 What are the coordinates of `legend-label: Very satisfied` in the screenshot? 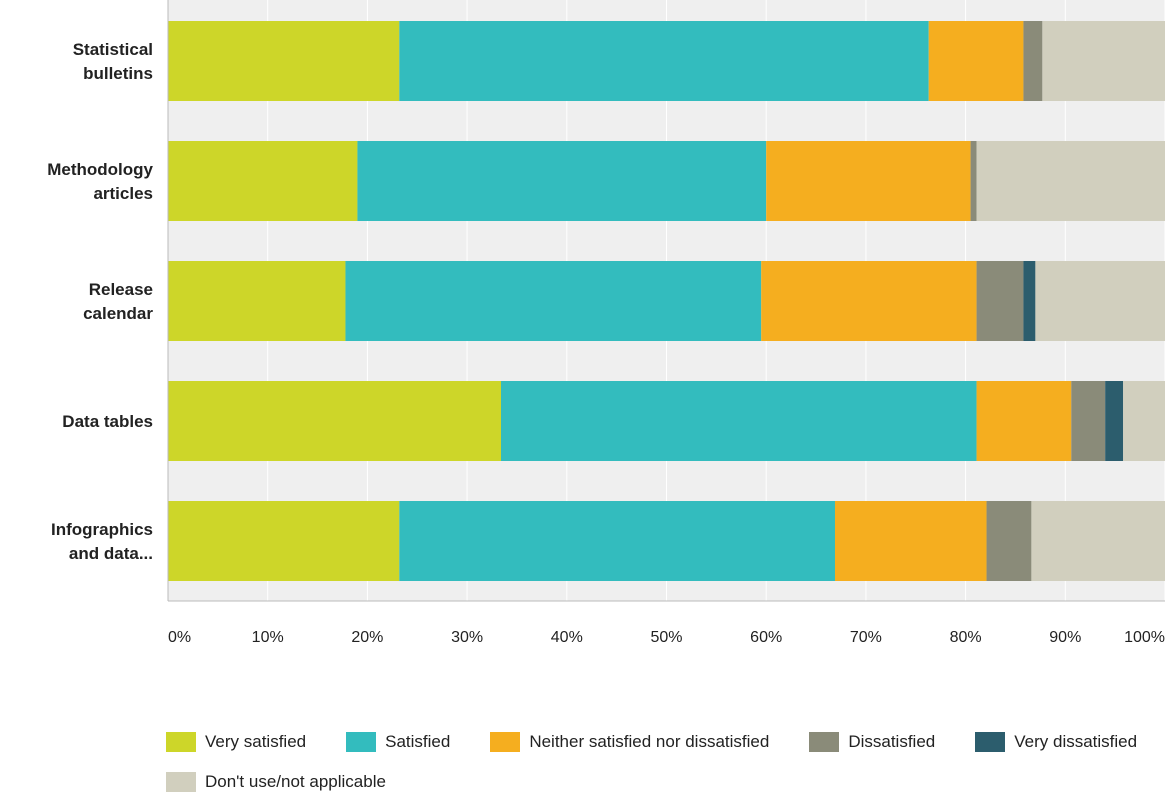 It's located at (255, 742).